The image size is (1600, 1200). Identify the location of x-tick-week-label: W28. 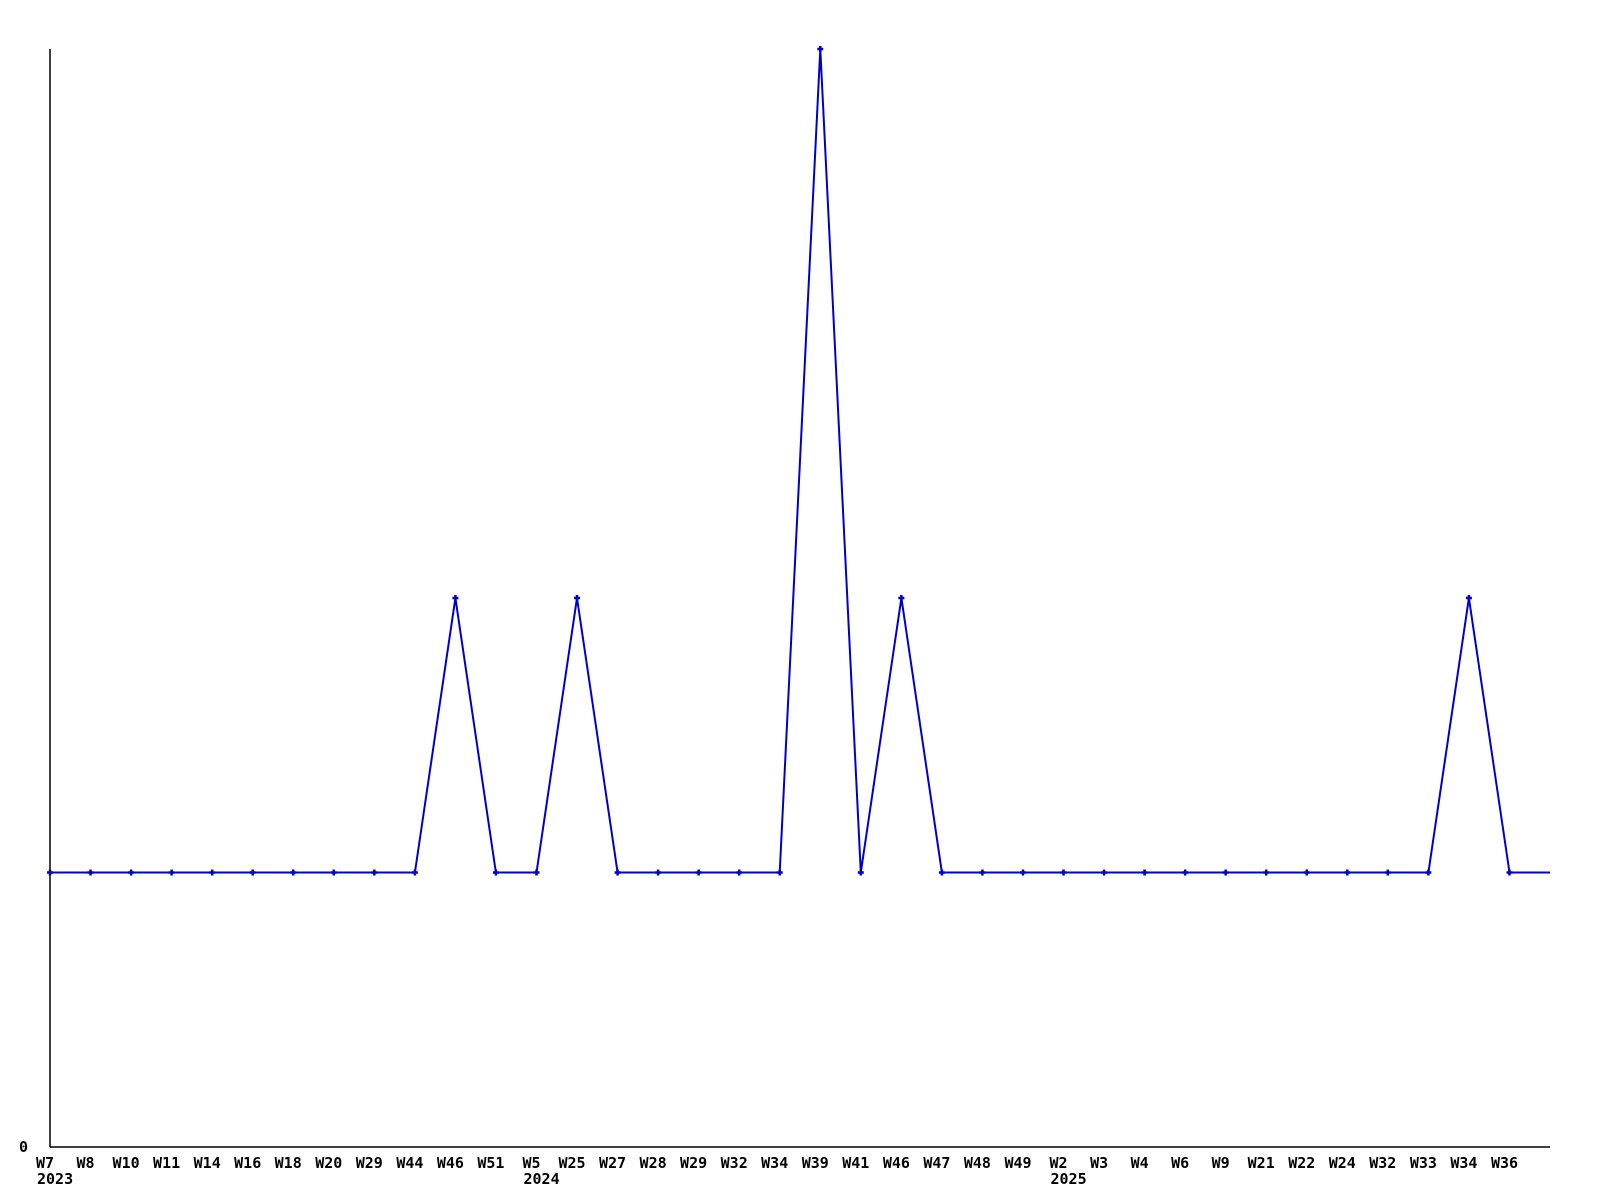
(653, 1163).